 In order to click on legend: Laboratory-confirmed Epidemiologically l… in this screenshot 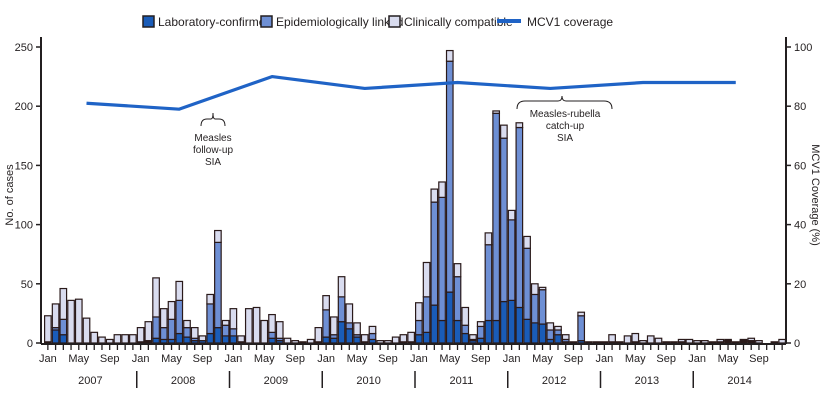, I will do `click(377, 22)`.